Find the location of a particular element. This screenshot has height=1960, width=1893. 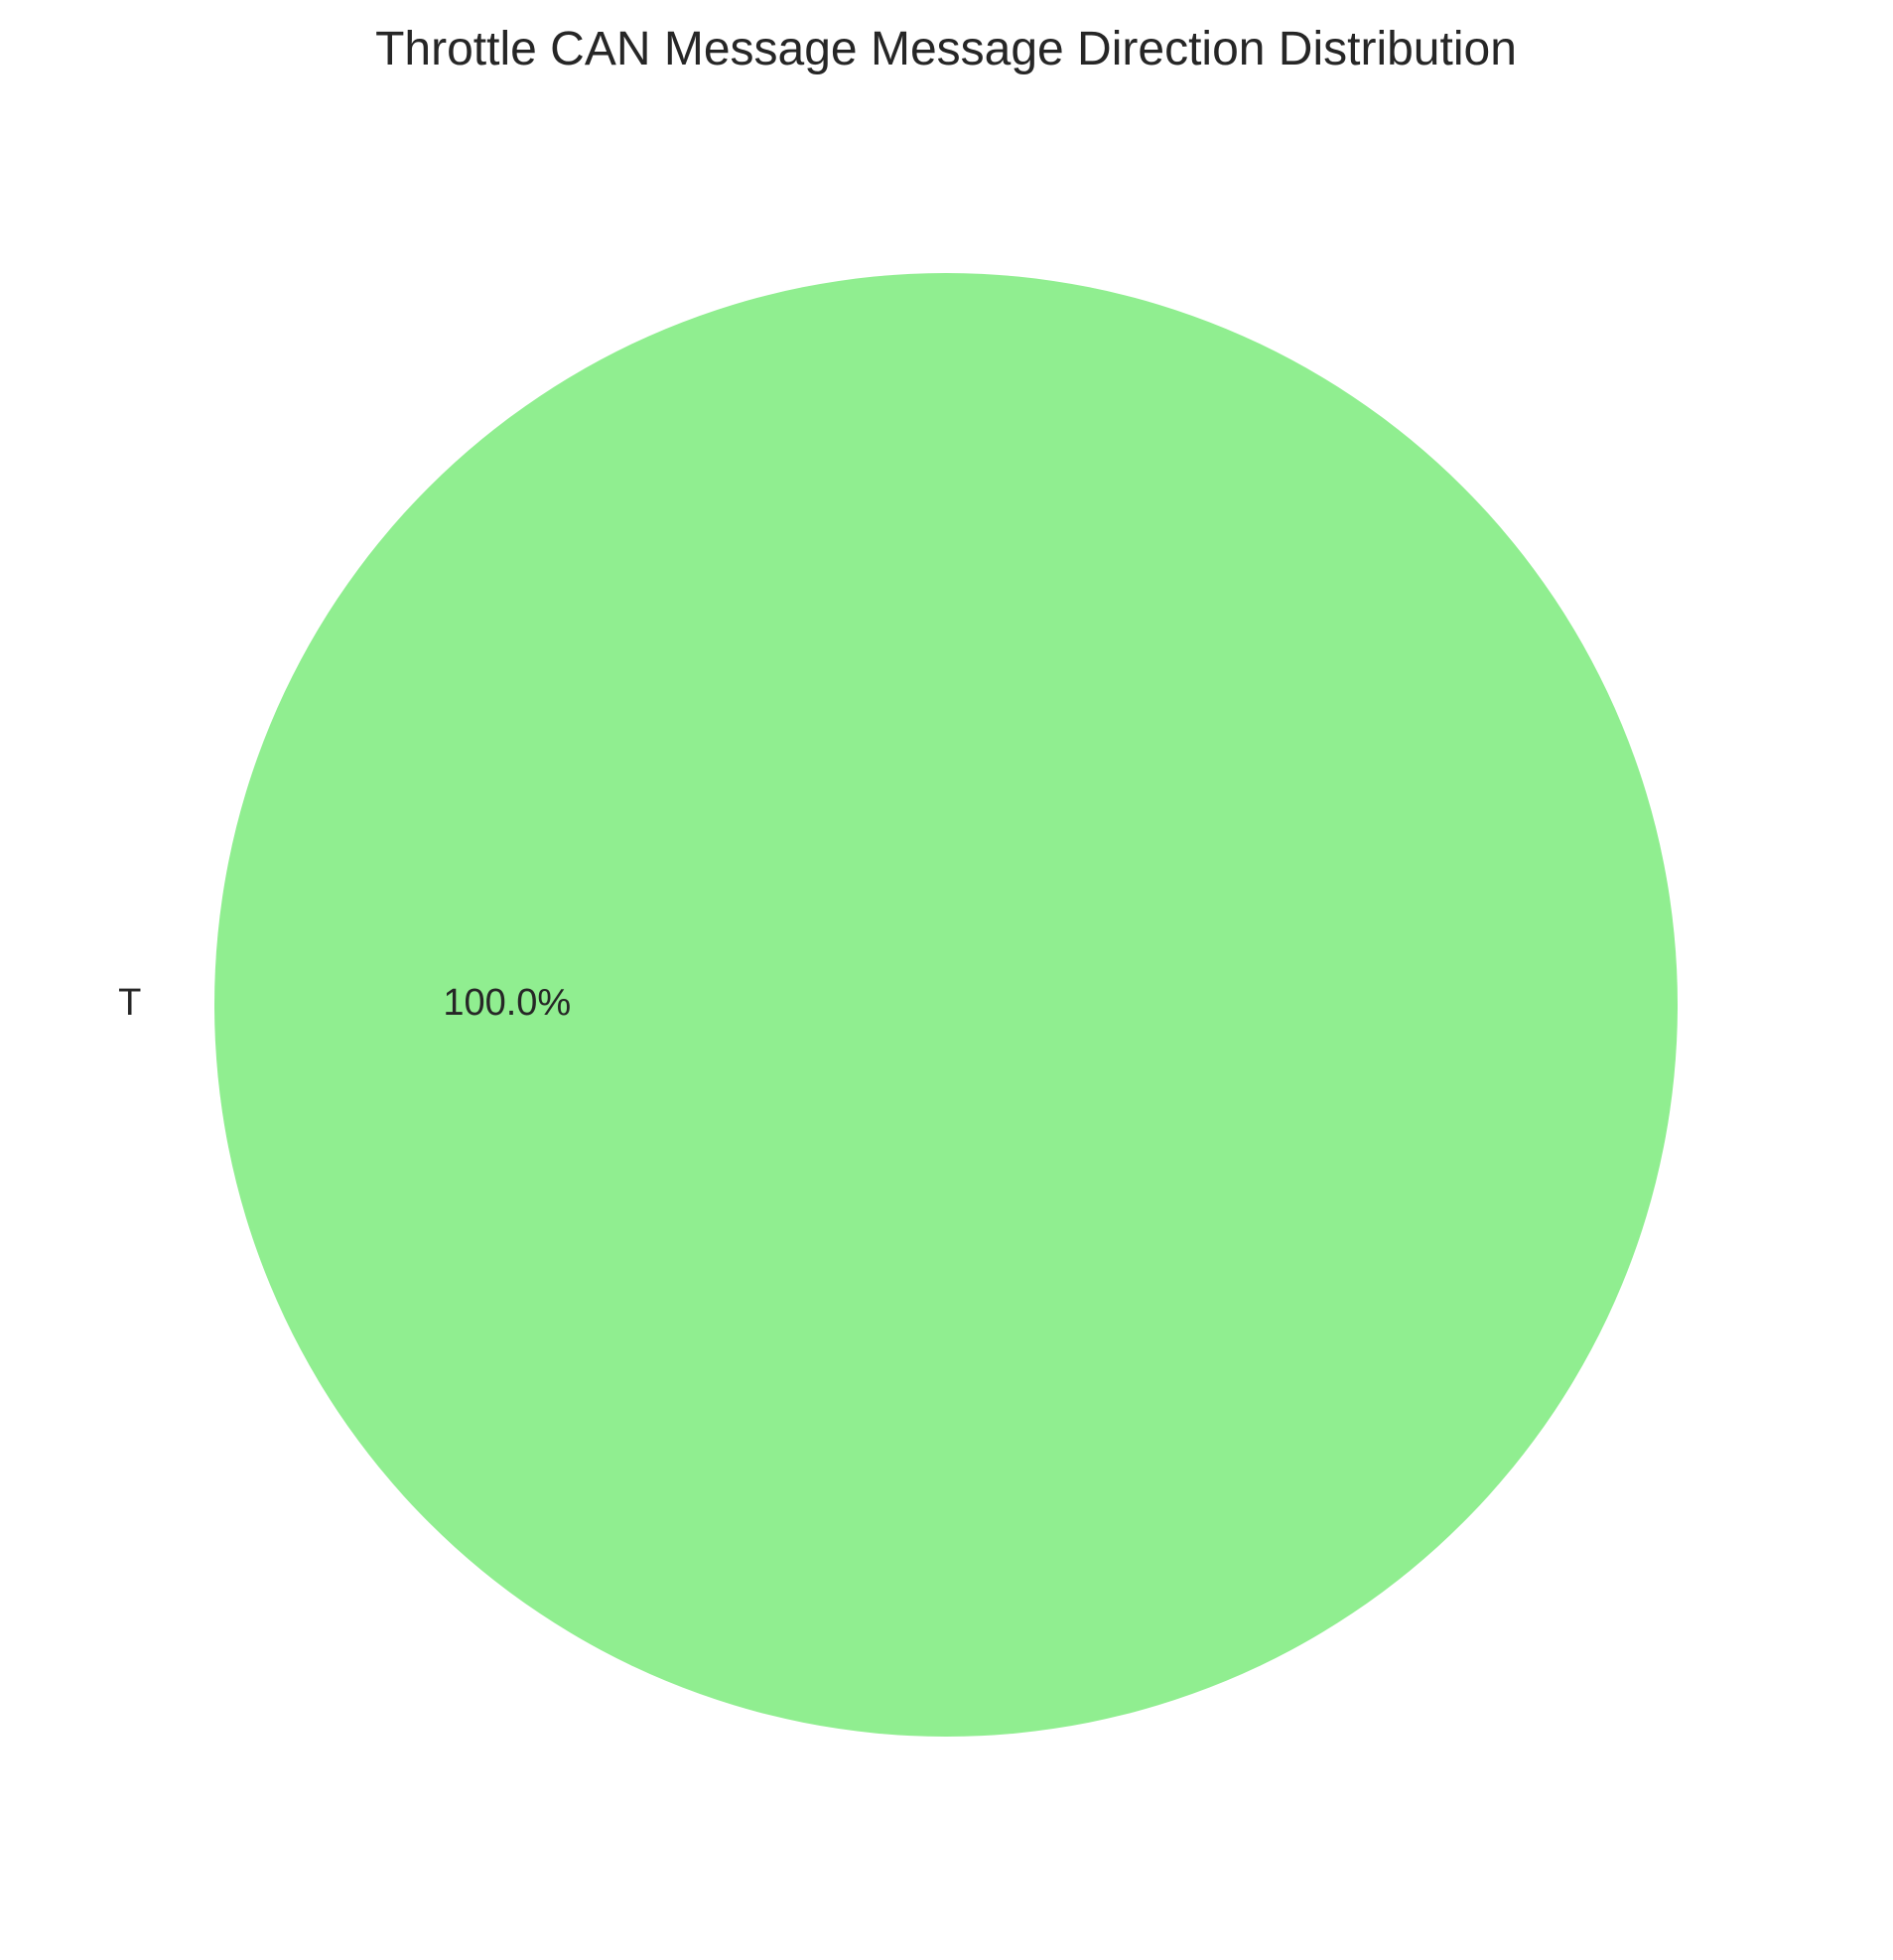

pie-labels: T 100.0% is located at coordinates (344, 1003).